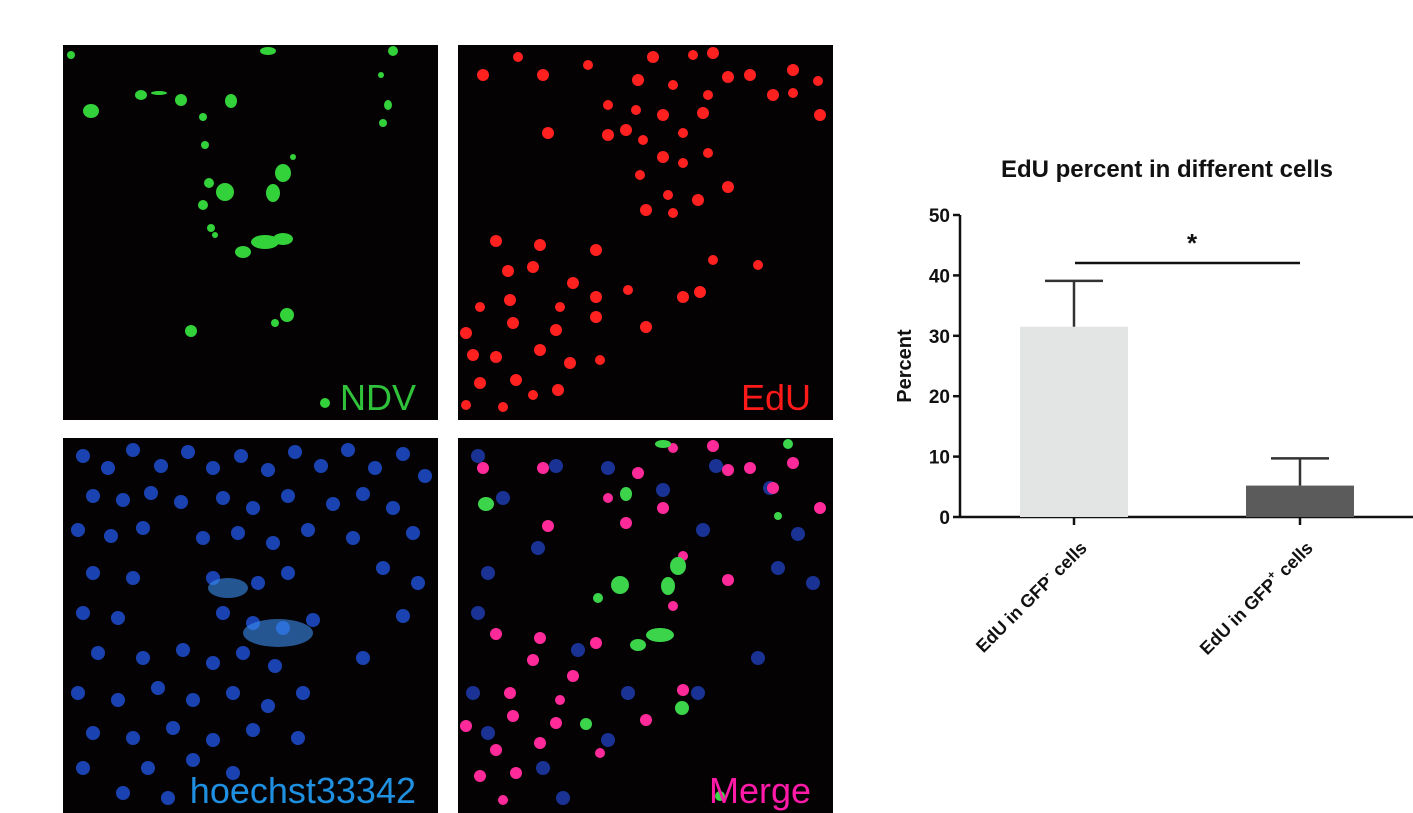  I want to click on y-tick-label: 30, so click(939, 337).